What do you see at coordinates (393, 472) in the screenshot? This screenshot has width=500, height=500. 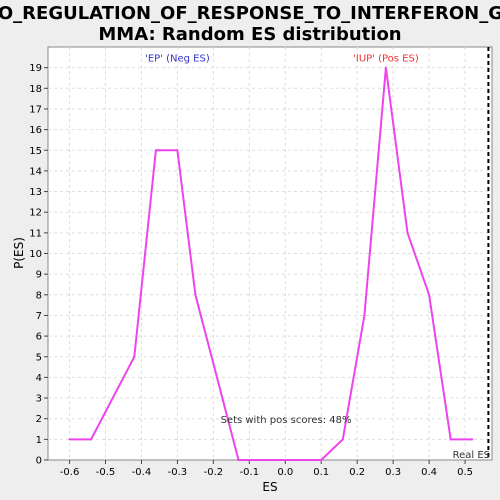 I see `x-tick-label: 0.3` at bounding box center [393, 472].